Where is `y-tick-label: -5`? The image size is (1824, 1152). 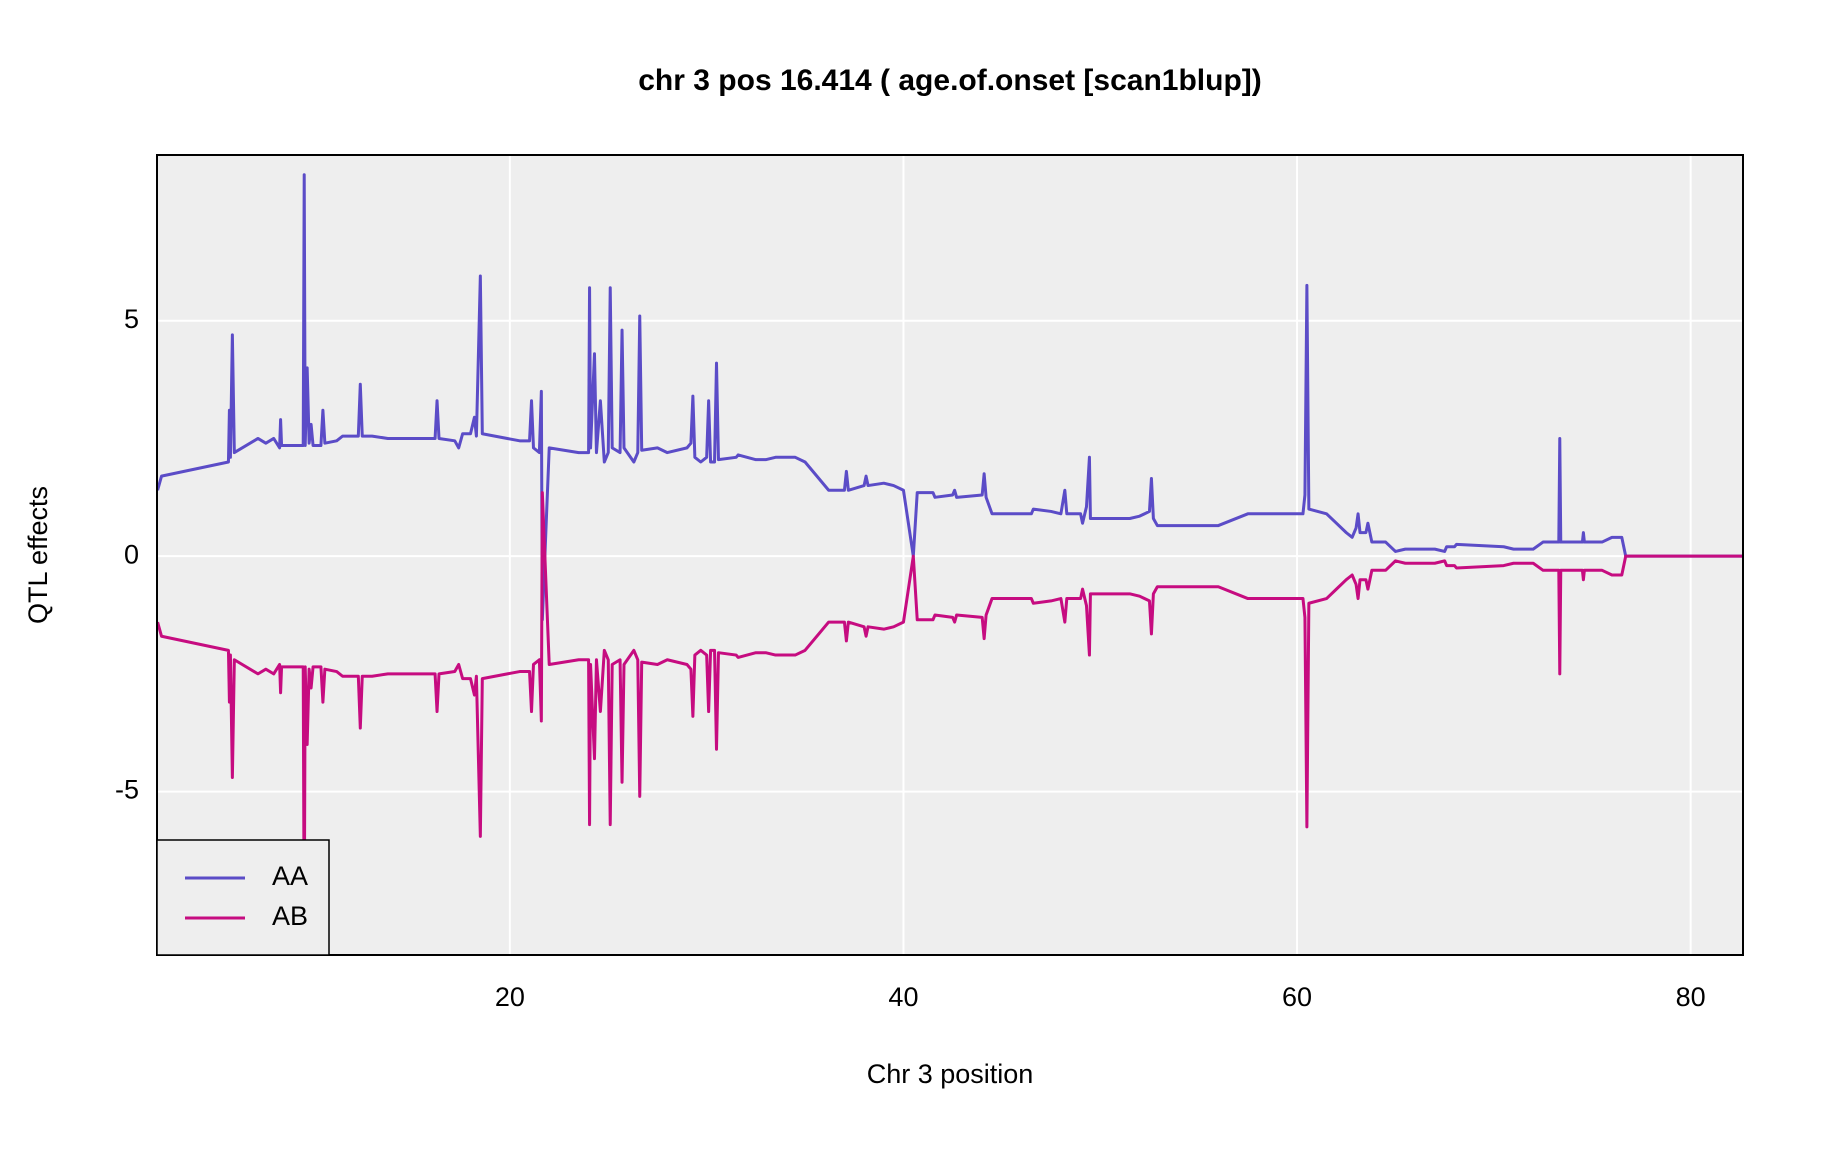 y-tick-label: -5 is located at coordinates (127, 790).